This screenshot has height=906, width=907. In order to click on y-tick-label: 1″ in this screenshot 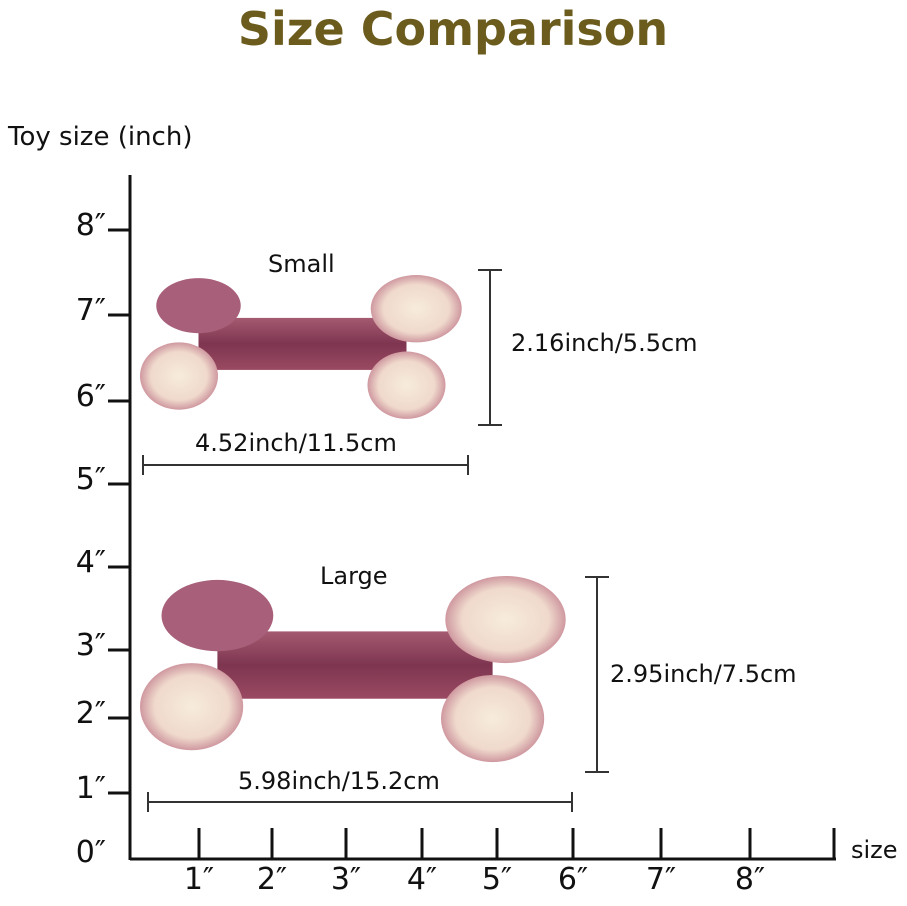, I will do `click(90, 788)`.